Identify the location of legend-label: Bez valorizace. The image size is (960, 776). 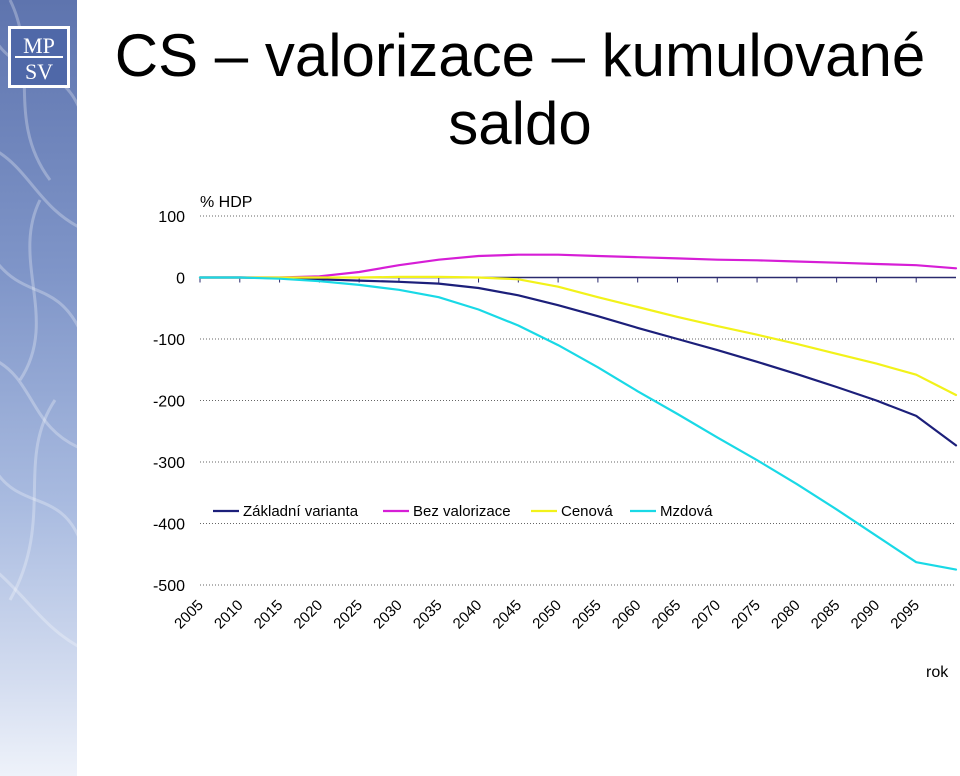
(462, 511).